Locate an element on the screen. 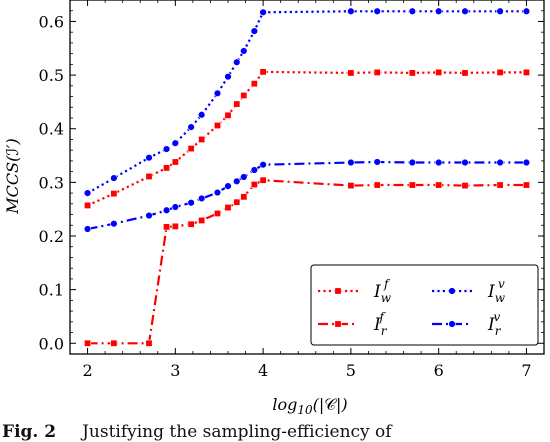 The width and height of the screenshot is (550, 442). y-tick-label: 0.4 is located at coordinates (51, 129).